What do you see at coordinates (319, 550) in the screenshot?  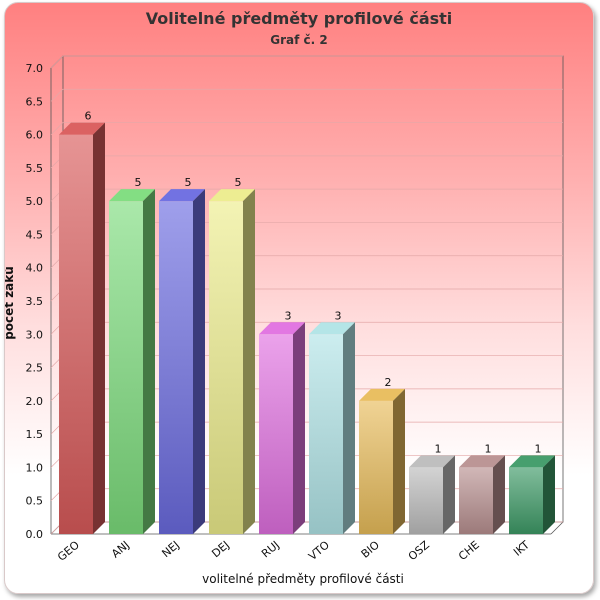 I see `x-tick-label: VTO` at bounding box center [319, 550].